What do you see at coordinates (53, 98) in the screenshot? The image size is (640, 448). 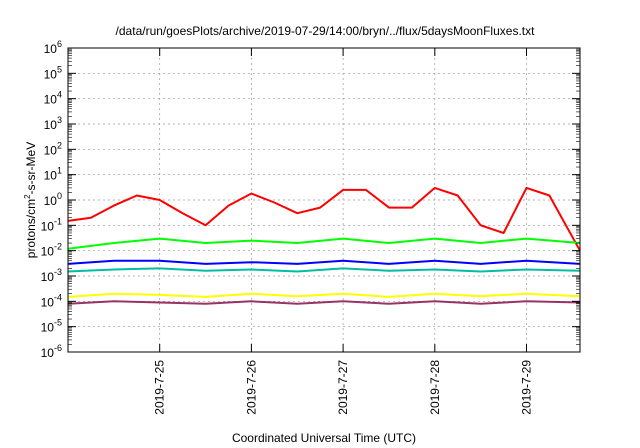 I see `y-tick-label: 10⁴` at bounding box center [53, 98].